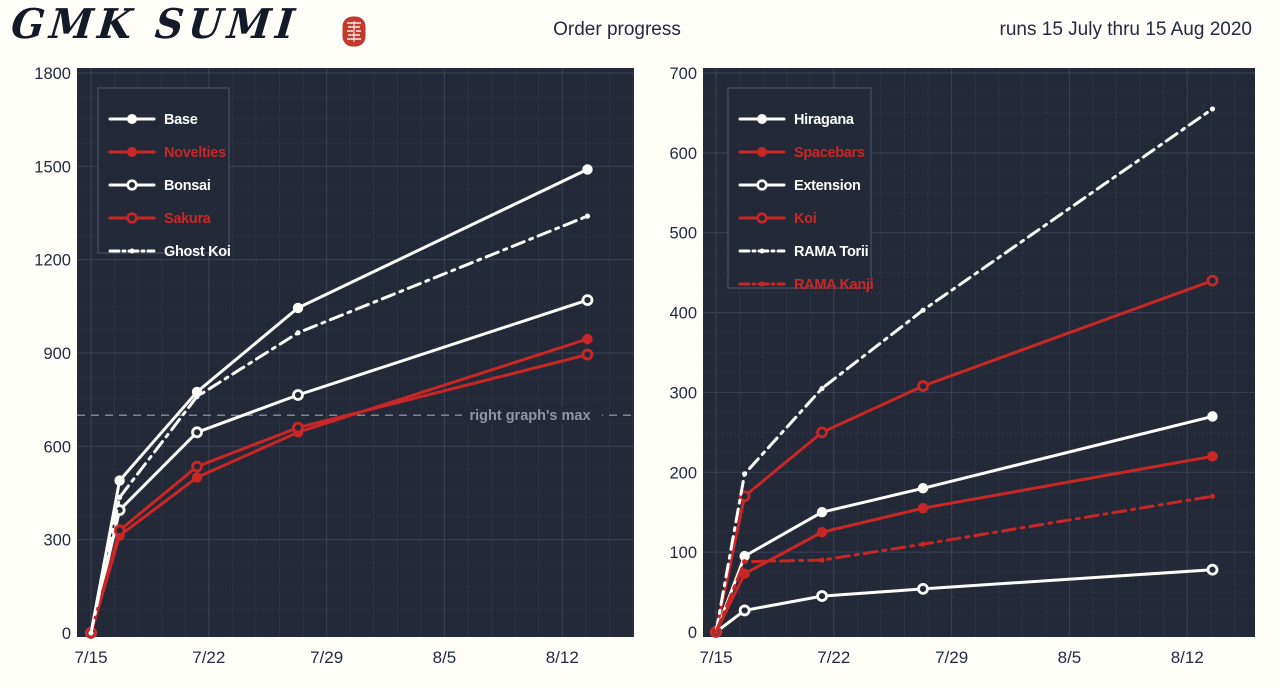  I want to click on legend-item-novelties: Novelties, so click(167, 153).